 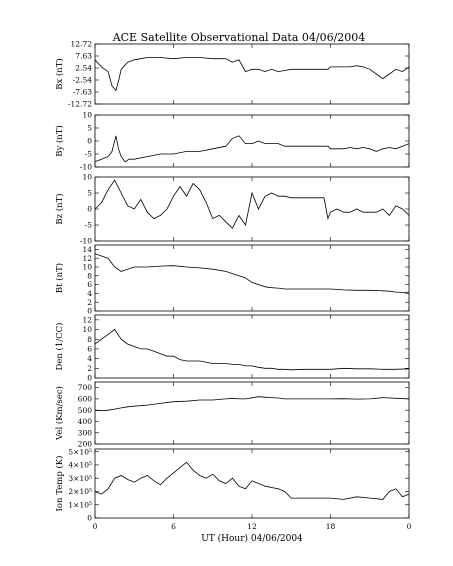 I want to click on y-axis-label: Ion Temp (K), so click(x=59, y=484).